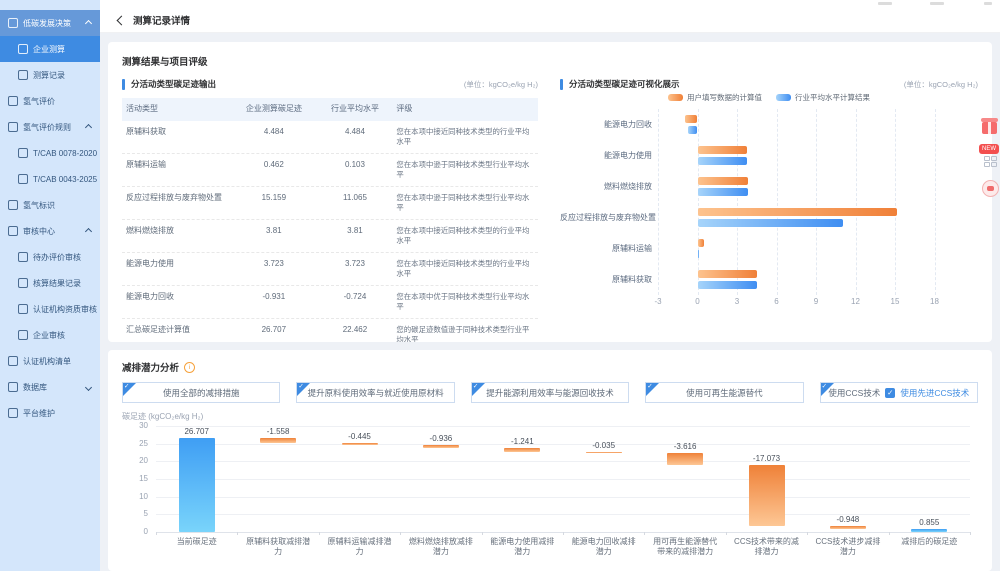 The width and height of the screenshot is (1000, 571). Describe the element at coordinates (47, 127) in the screenshot. I see `sidebar-item-label: 氢气评价规则` at that location.